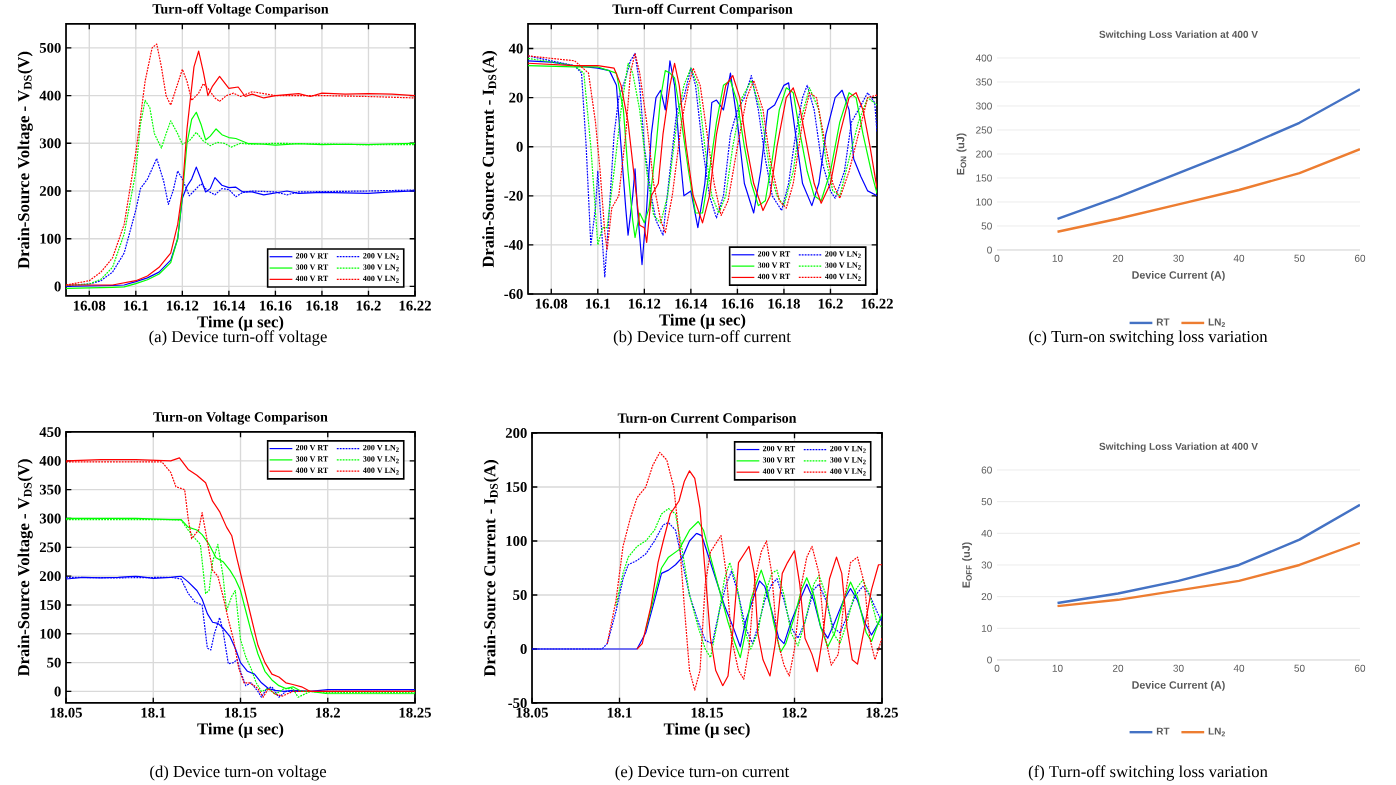 The image size is (1396, 785). I want to click on x-tick-label: 16.08, so click(89, 305).